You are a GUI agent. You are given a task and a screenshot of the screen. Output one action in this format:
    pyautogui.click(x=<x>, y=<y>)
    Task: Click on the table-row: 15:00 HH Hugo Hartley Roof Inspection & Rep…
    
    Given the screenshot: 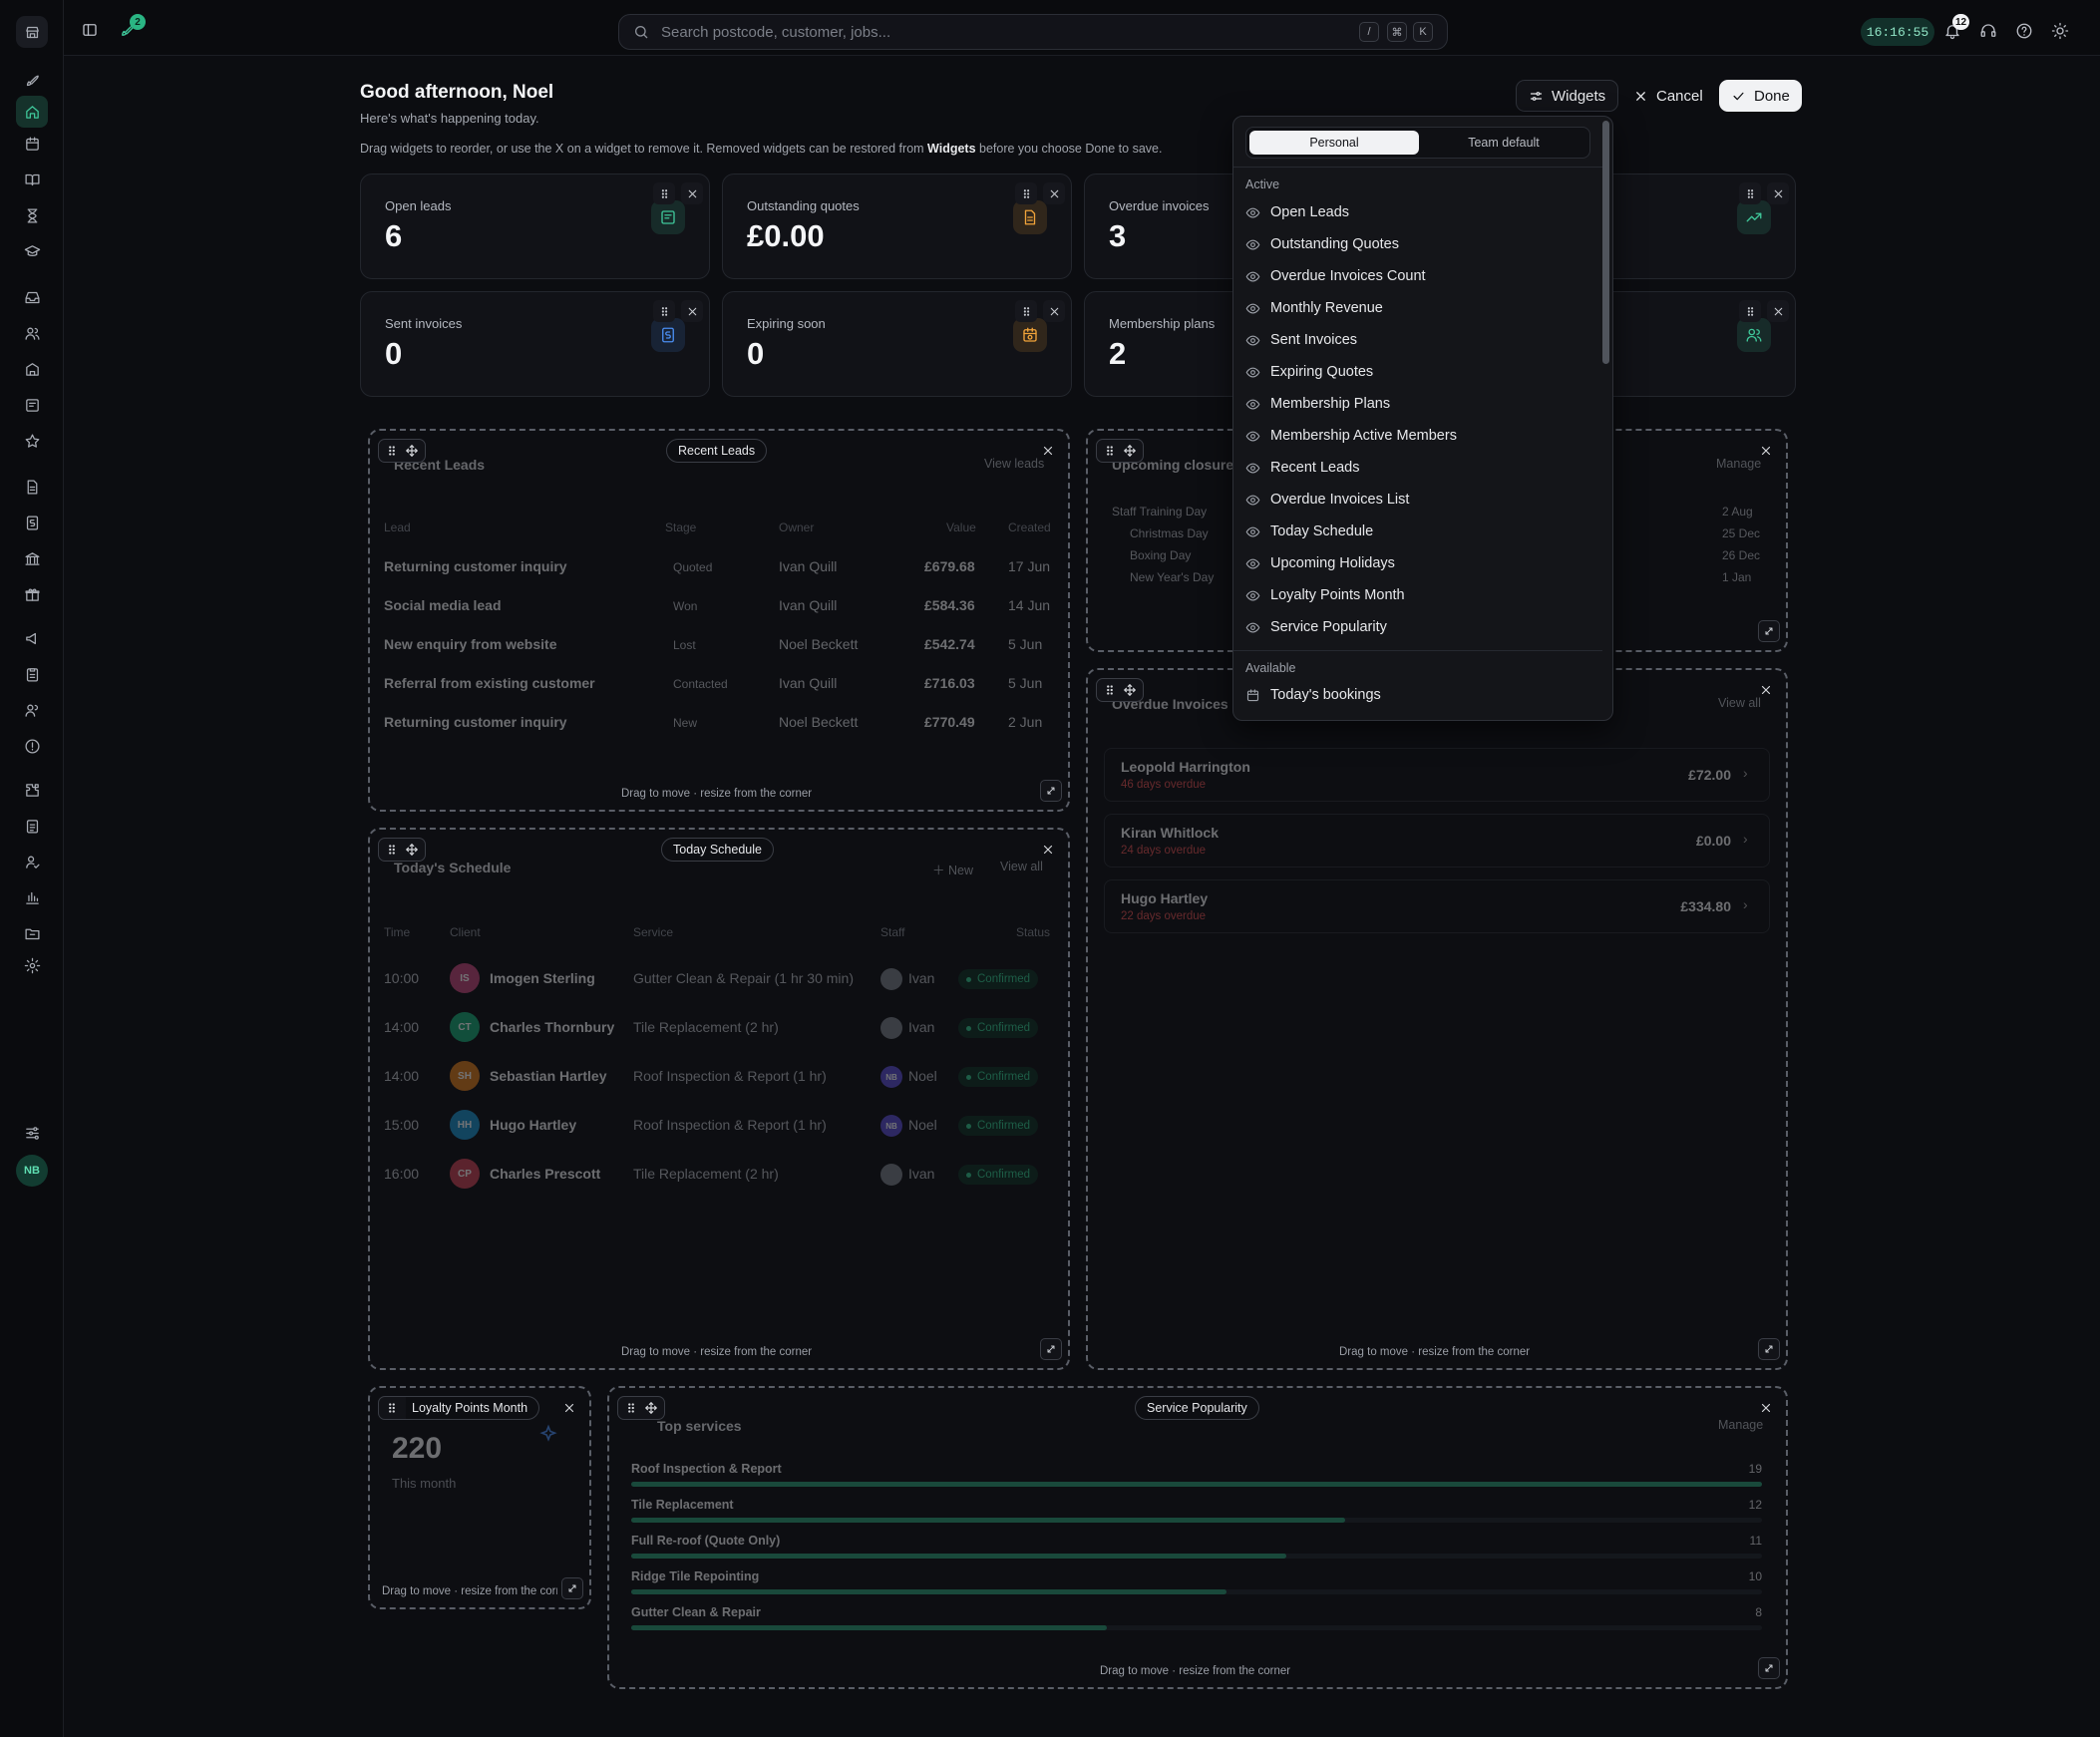 What is the action you would take?
    pyautogui.click(x=719, y=1126)
    